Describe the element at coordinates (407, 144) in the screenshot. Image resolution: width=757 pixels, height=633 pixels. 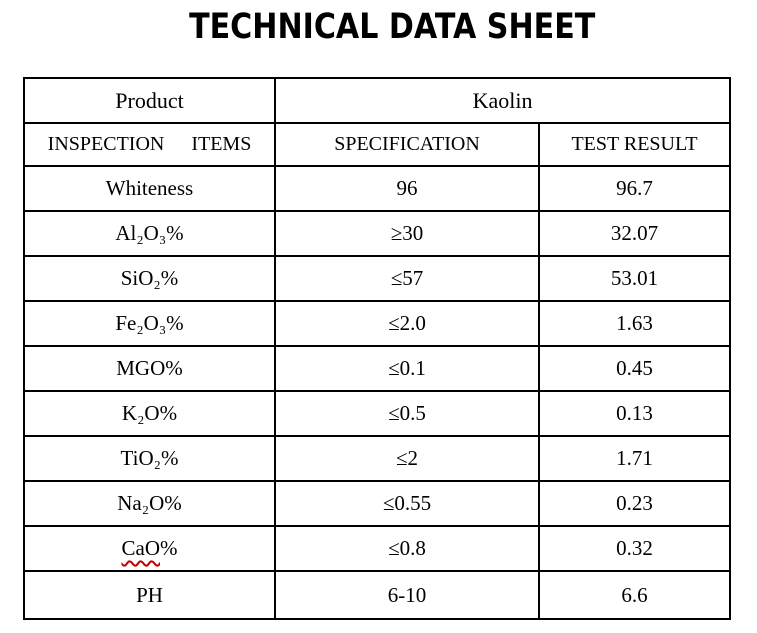
I see `specification-header: SPECIFICATION` at that location.